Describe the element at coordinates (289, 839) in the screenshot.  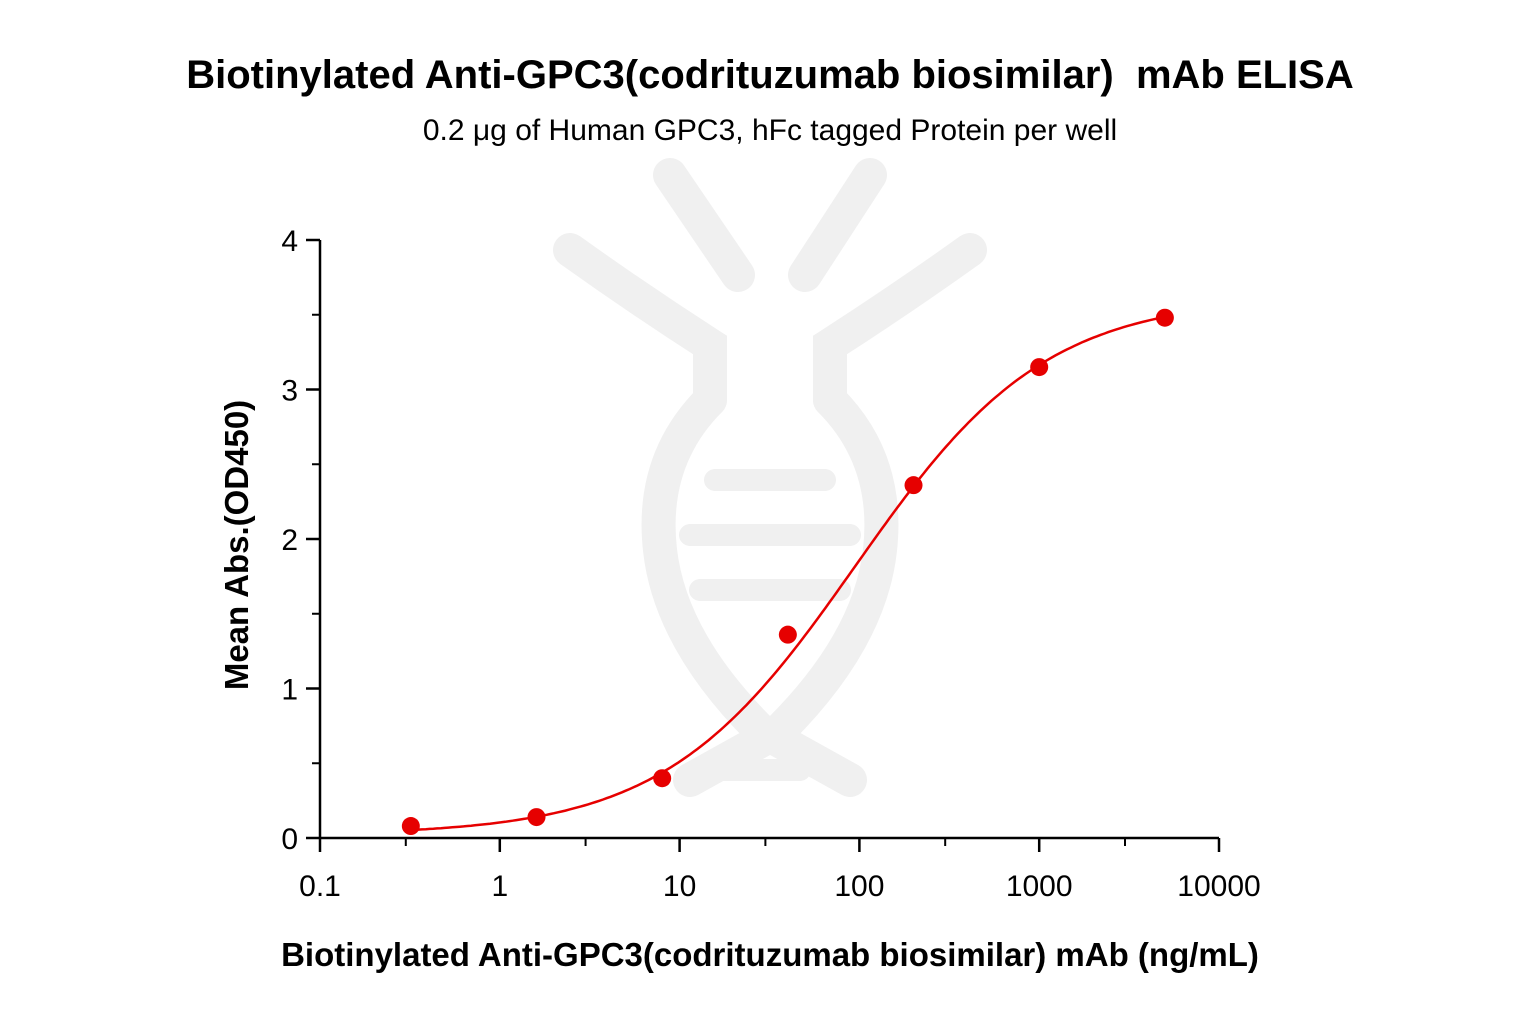
I see `y-tick-label: 0` at that location.